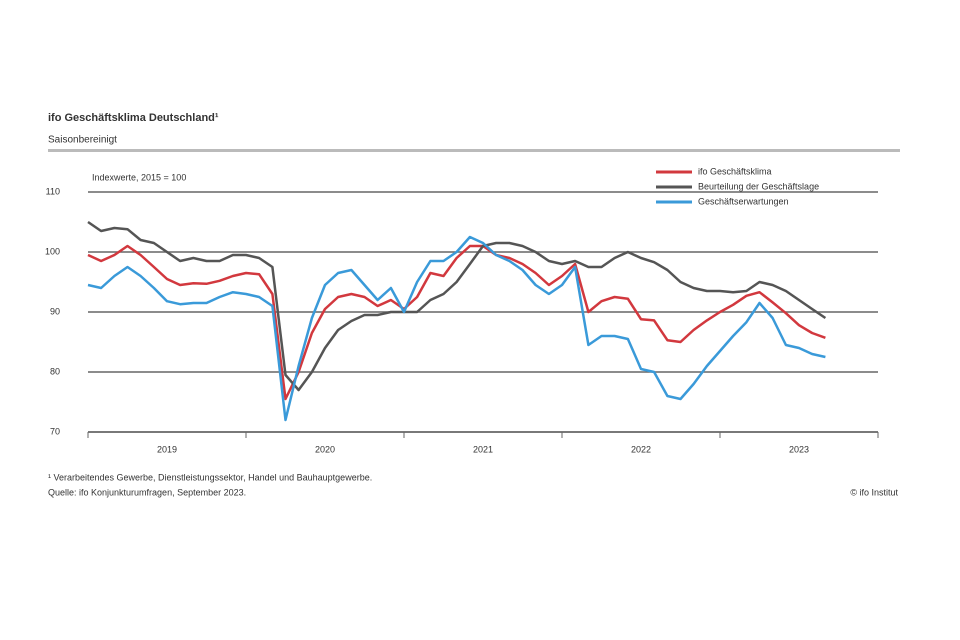 Image resolution: width=960 pixels, height=640 pixels. Describe the element at coordinates (641, 449) in the screenshot. I see `x-tick-label: 2022` at that location.